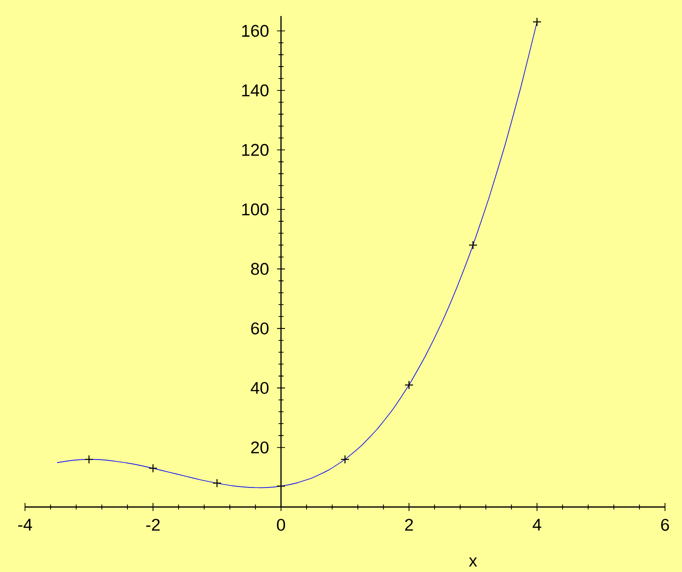 The width and height of the screenshot is (682, 572). I want to click on y-tick-label: 120, so click(255, 150).